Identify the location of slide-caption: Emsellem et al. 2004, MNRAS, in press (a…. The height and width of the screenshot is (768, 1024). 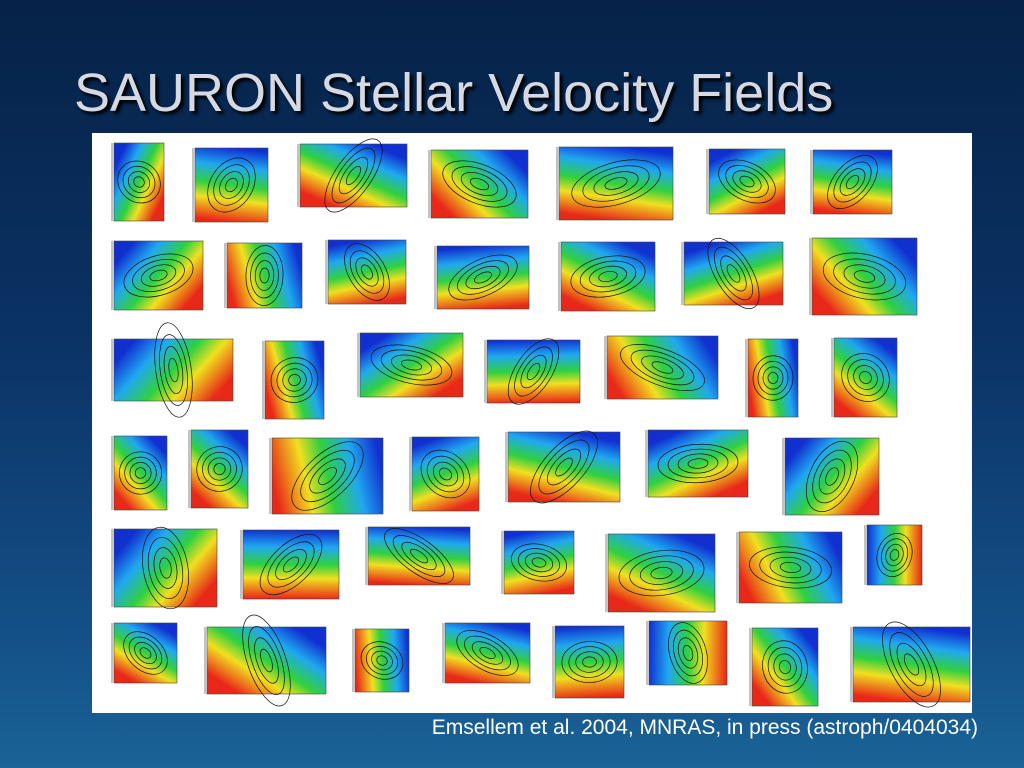
(704, 727).